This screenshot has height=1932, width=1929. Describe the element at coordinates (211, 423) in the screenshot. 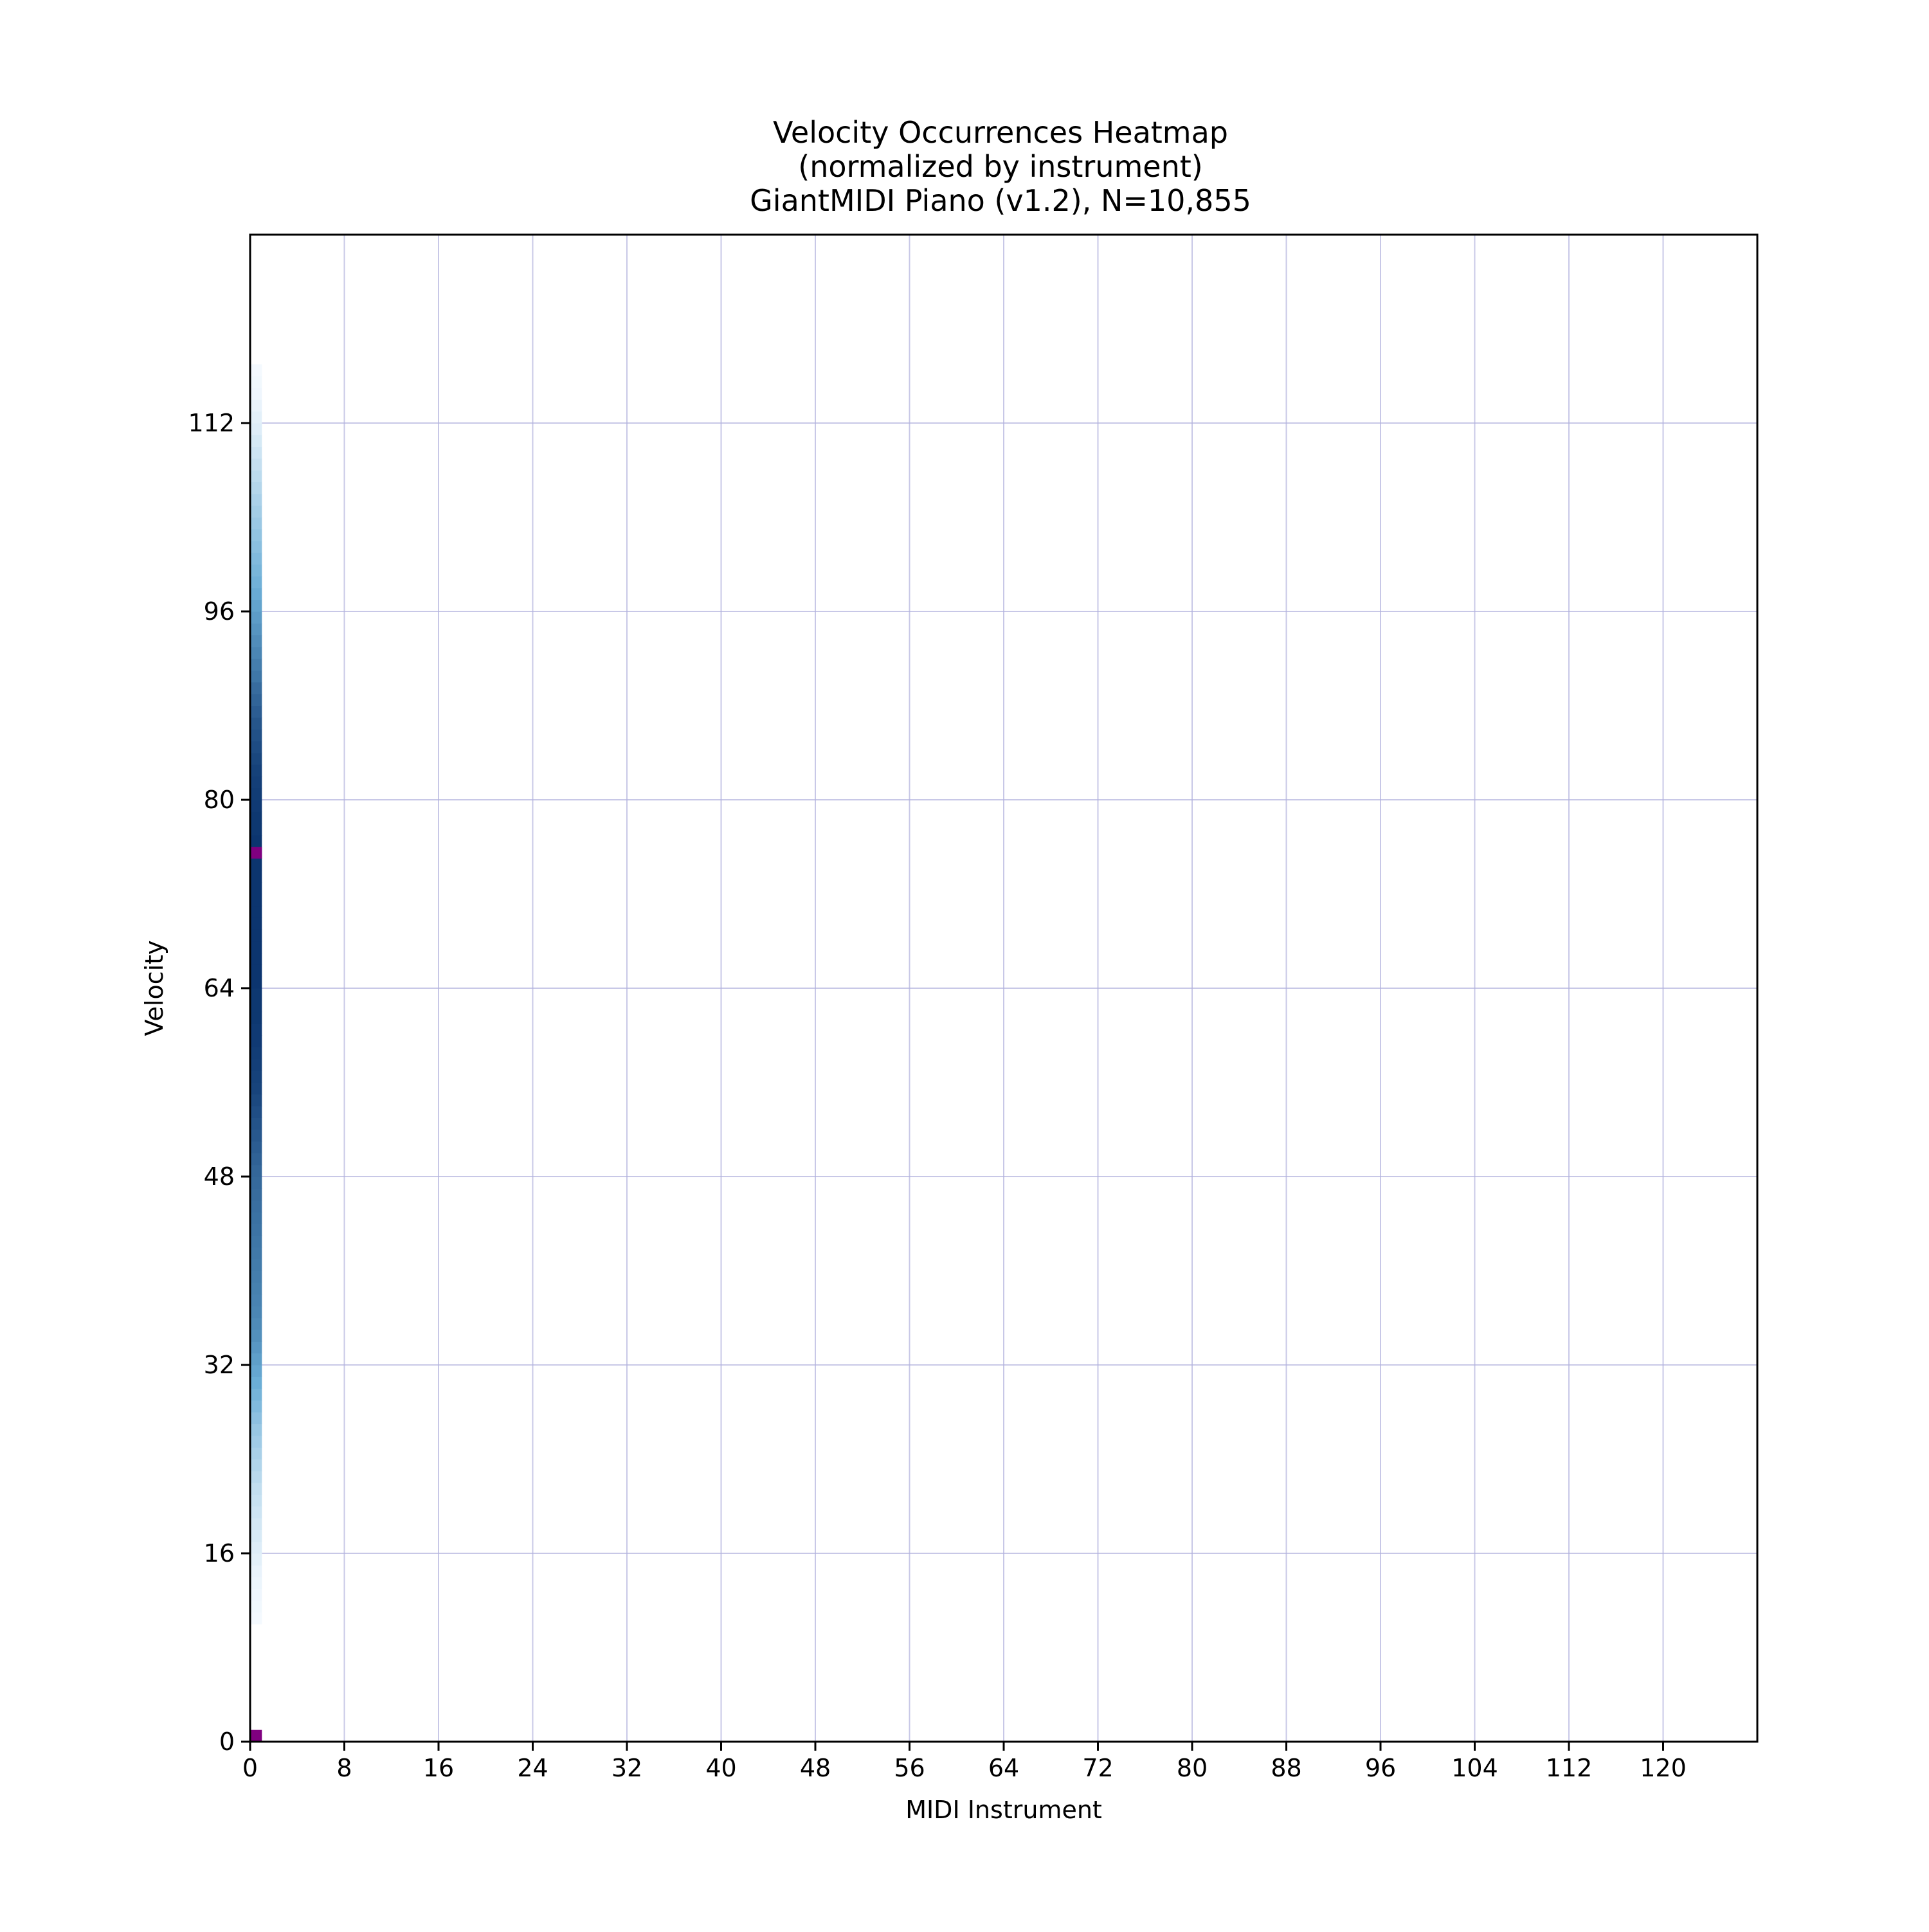

I see `y-tick-label: 112` at that location.